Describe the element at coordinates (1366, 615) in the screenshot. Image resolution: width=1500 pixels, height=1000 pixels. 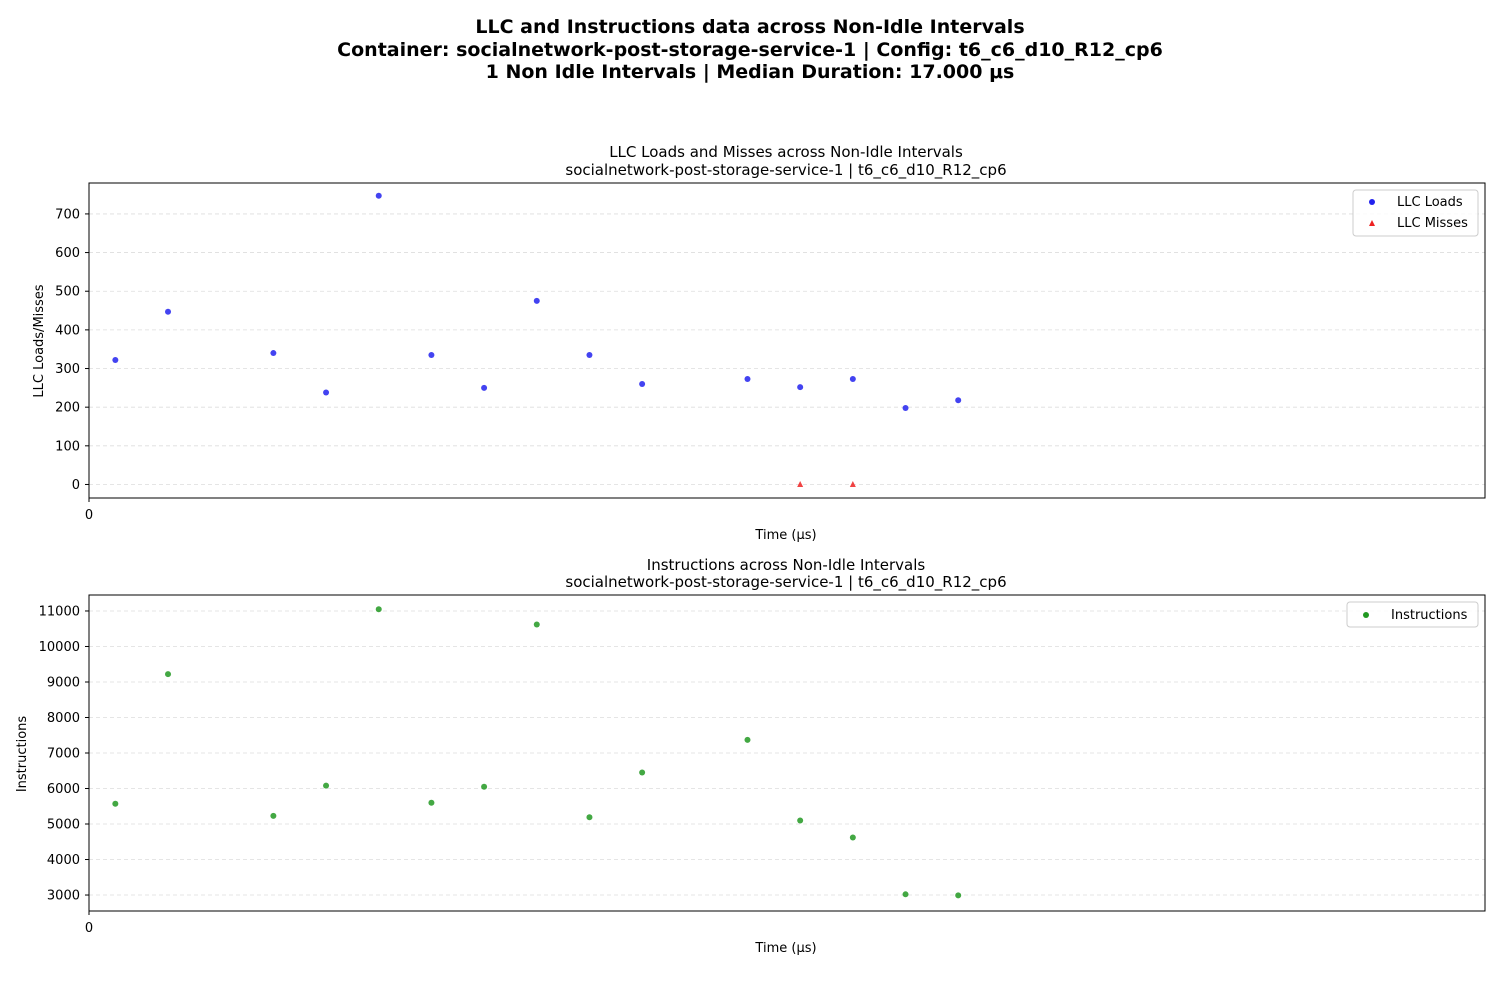
I see `legend-marker-instructions` at that location.